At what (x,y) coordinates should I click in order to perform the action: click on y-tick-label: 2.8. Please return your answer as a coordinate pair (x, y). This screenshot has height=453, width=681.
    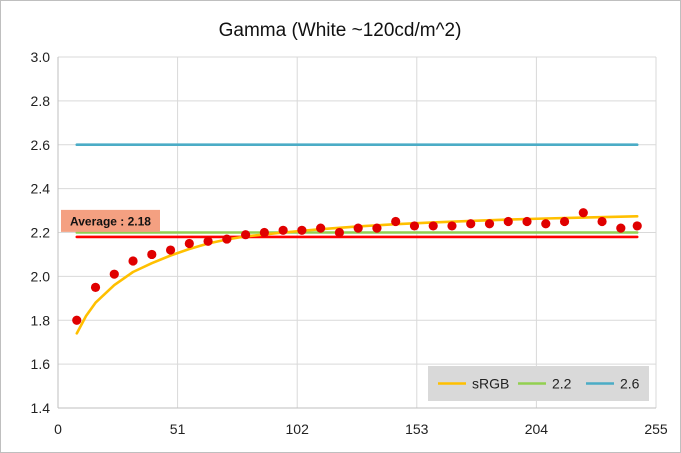
    Looking at the image, I should click on (41, 101).